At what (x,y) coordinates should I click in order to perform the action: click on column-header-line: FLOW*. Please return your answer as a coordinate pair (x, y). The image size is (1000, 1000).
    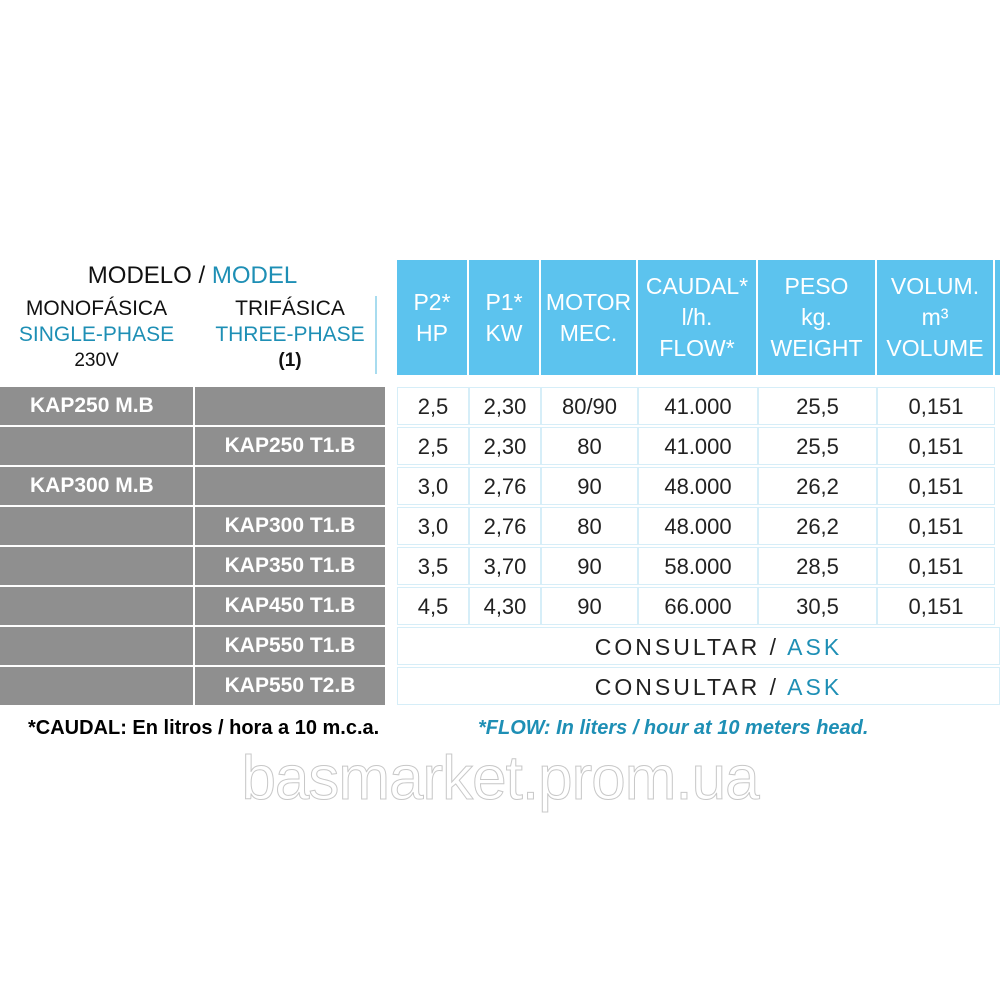
    Looking at the image, I should click on (697, 348).